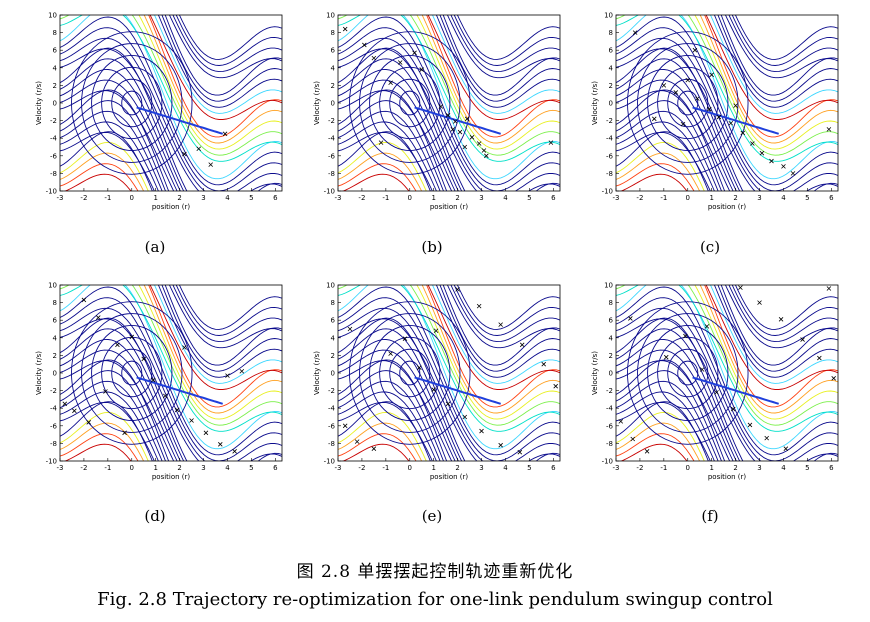  I want to click on y-tick-label: 10, so click(52, 16).